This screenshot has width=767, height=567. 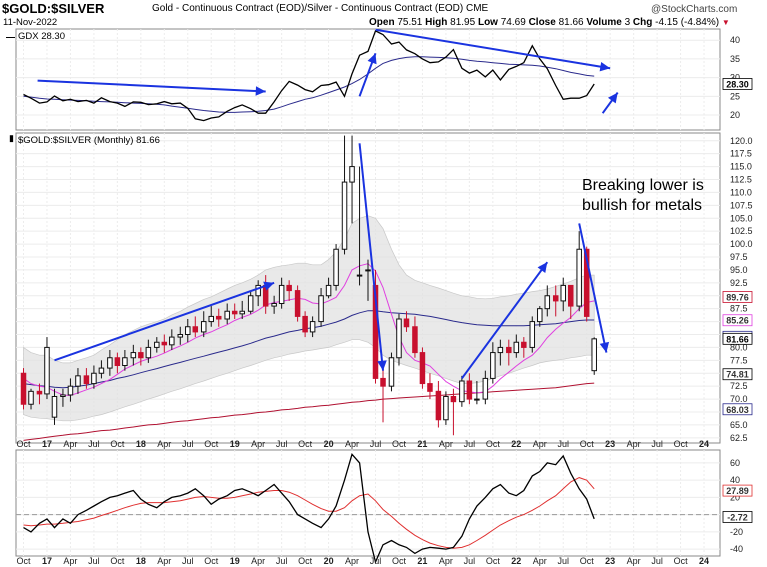 I want to click on value-label: 74.81, so click(x=737, y=375).